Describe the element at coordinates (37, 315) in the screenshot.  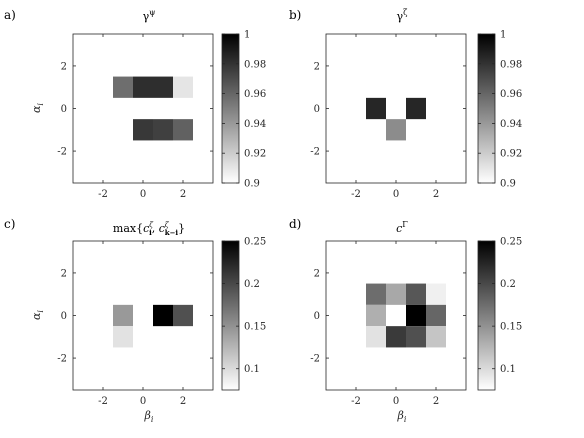
I see `ylabel-c: αi` at that location.